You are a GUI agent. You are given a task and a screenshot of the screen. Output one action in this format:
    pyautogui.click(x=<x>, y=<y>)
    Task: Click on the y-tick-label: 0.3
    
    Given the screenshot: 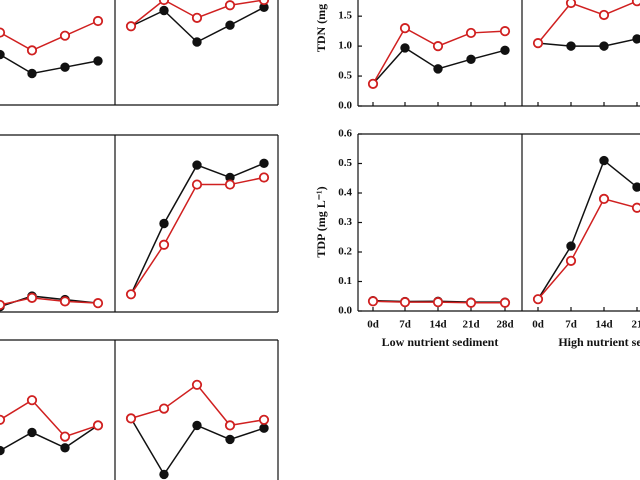 What is the action you would take?
    pyautogui.click(x=345, y=222)
    